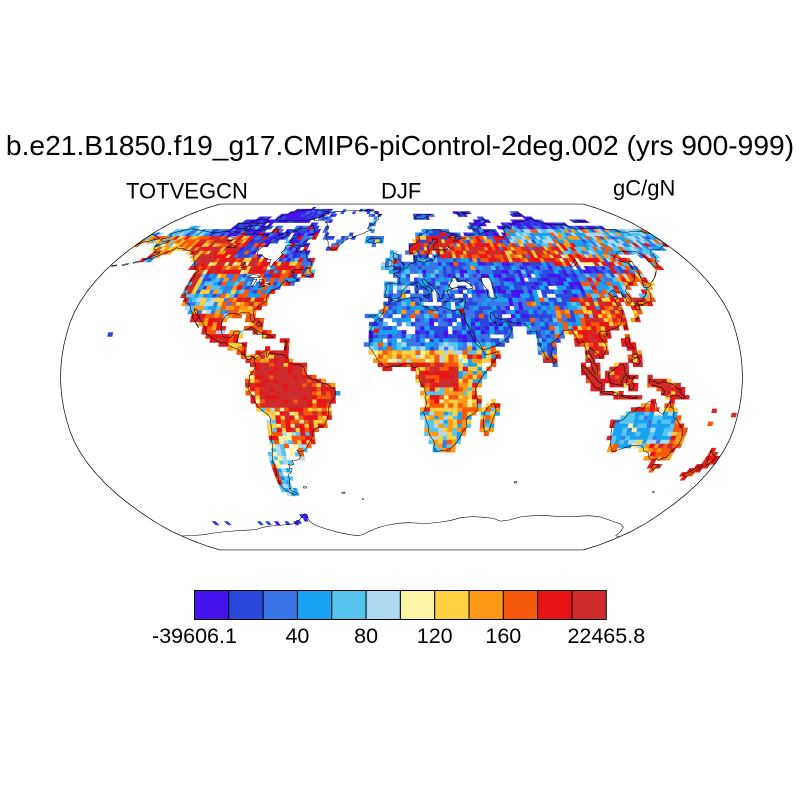 Image resolution: width=800 pixels, height=800 pixels. Describe the element at coordinates (401, 191) in the screenshot. I see `svg-text: DJF` at that location.